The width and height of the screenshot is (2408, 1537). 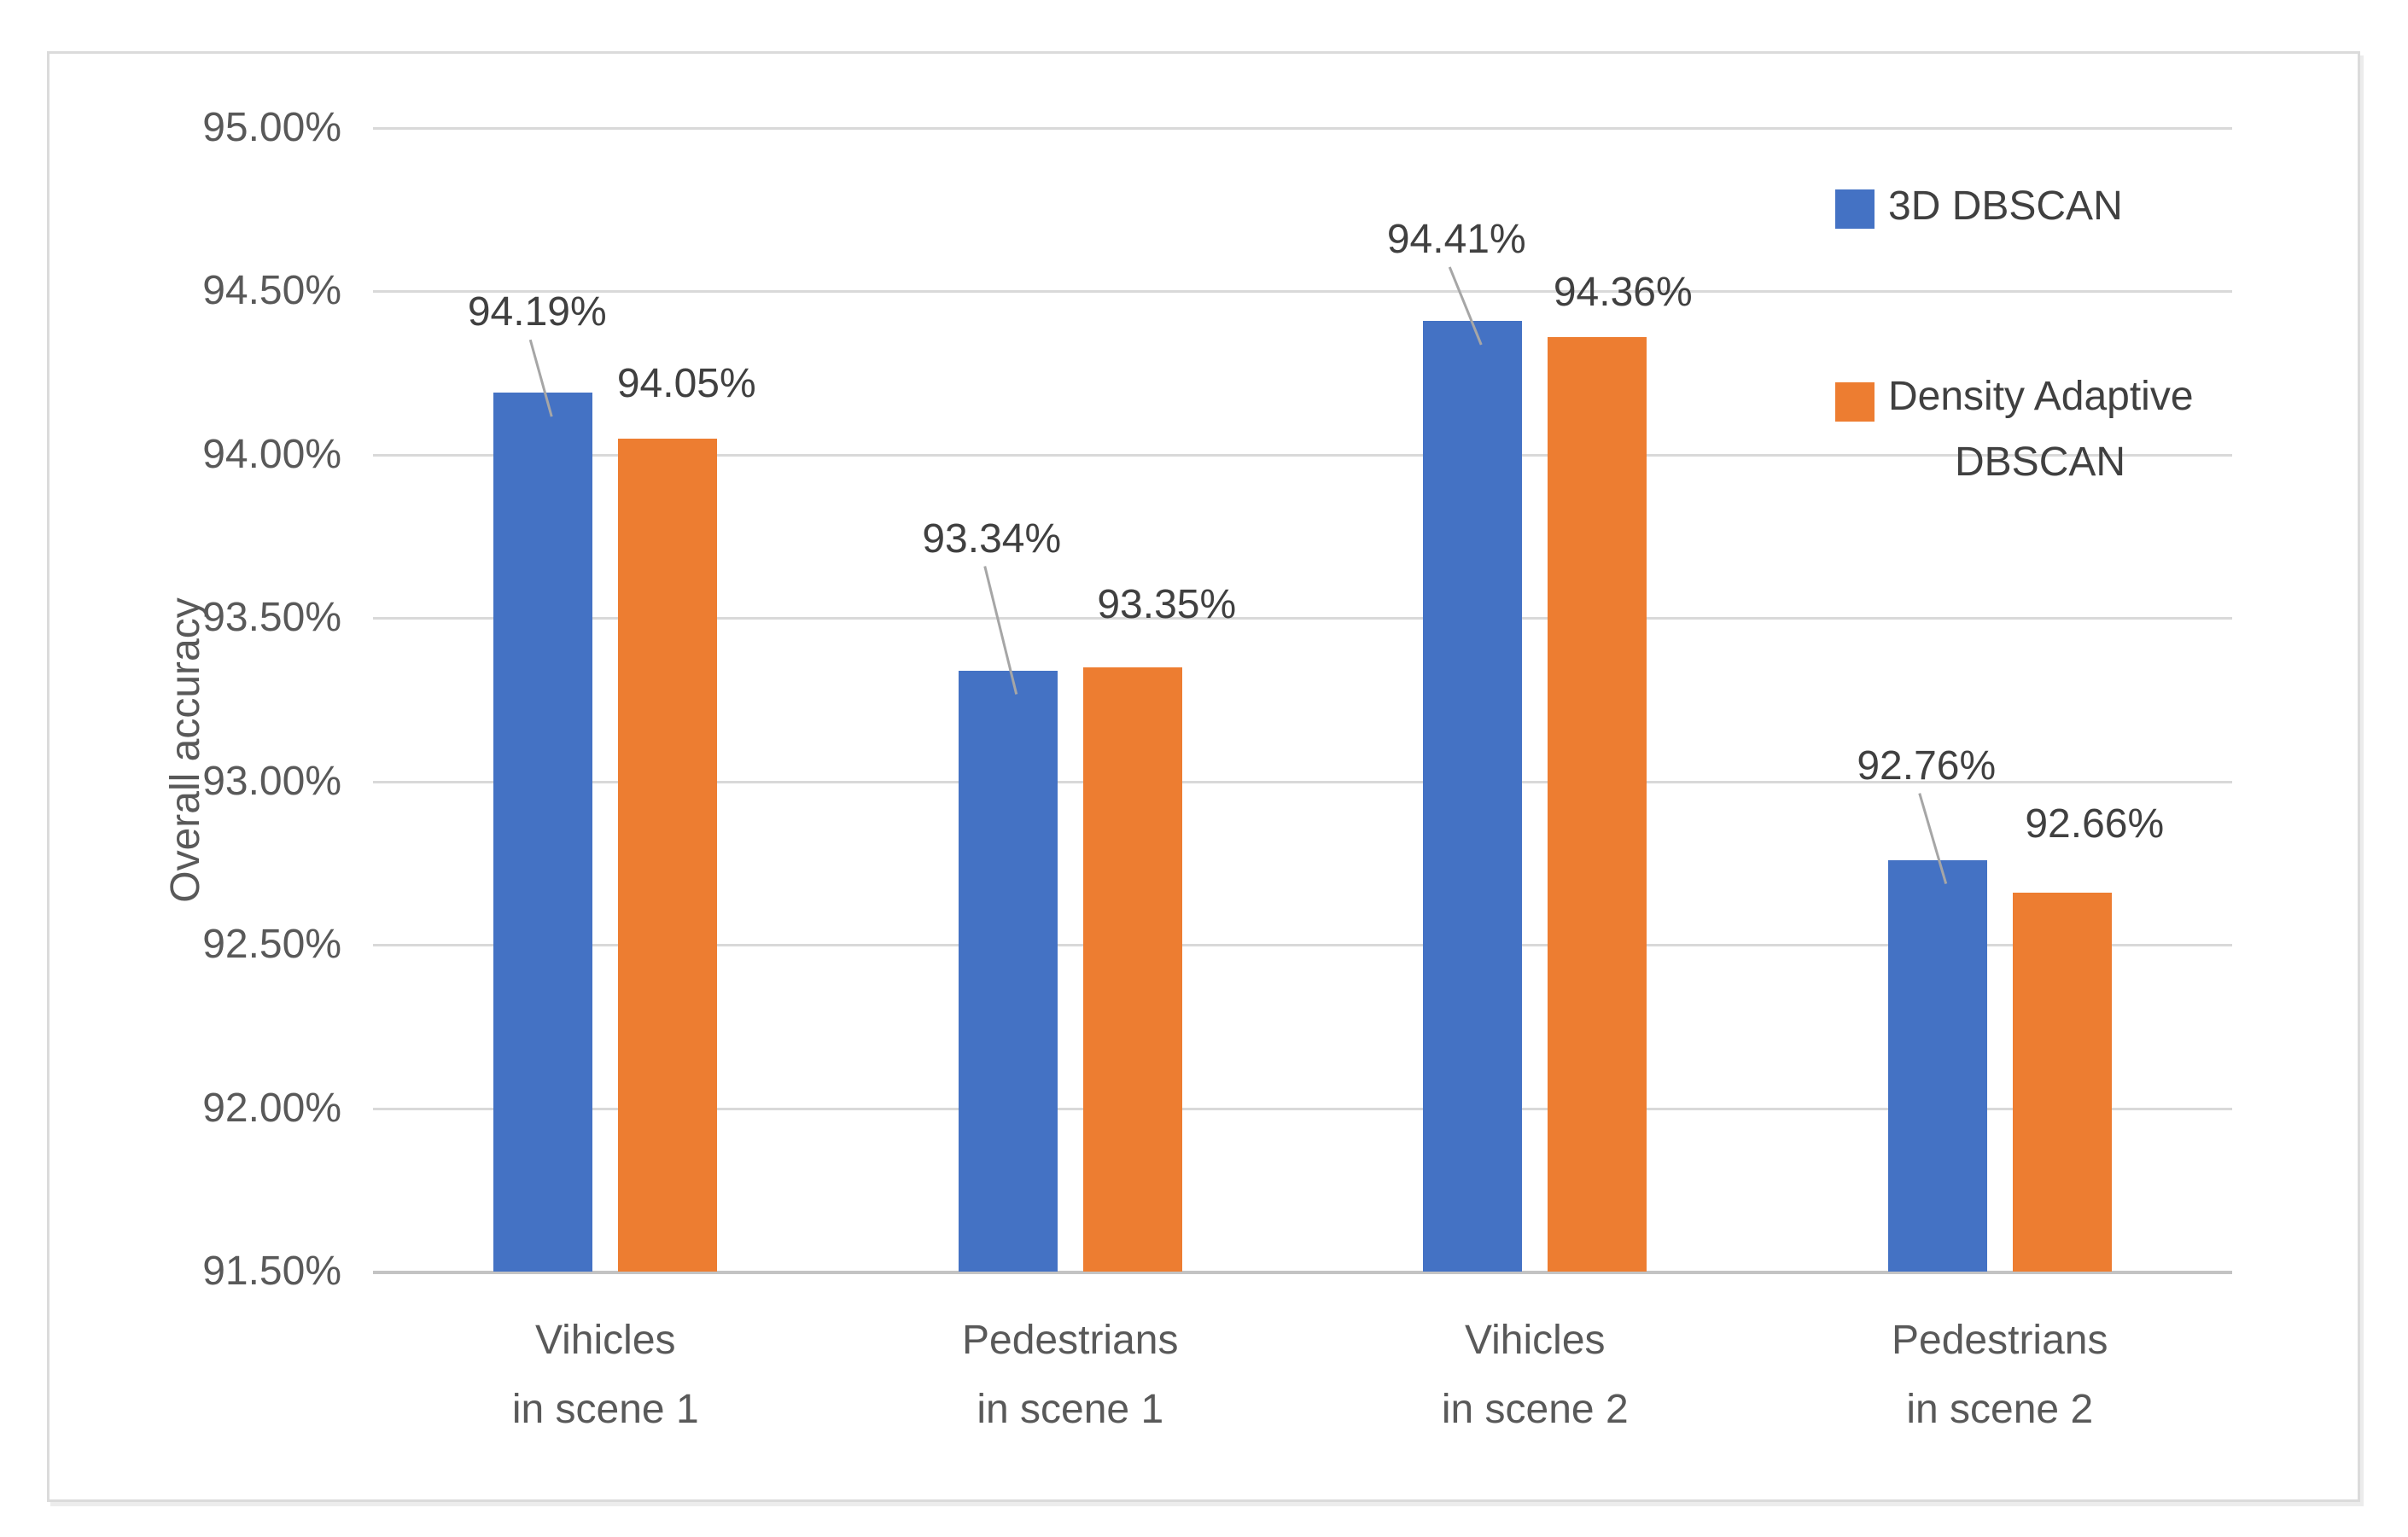 What do you see at coordinates (271, 291) in the screenshot?
I see `y-axis-tick-label: 94.50%` at bounding box center [271, 291].